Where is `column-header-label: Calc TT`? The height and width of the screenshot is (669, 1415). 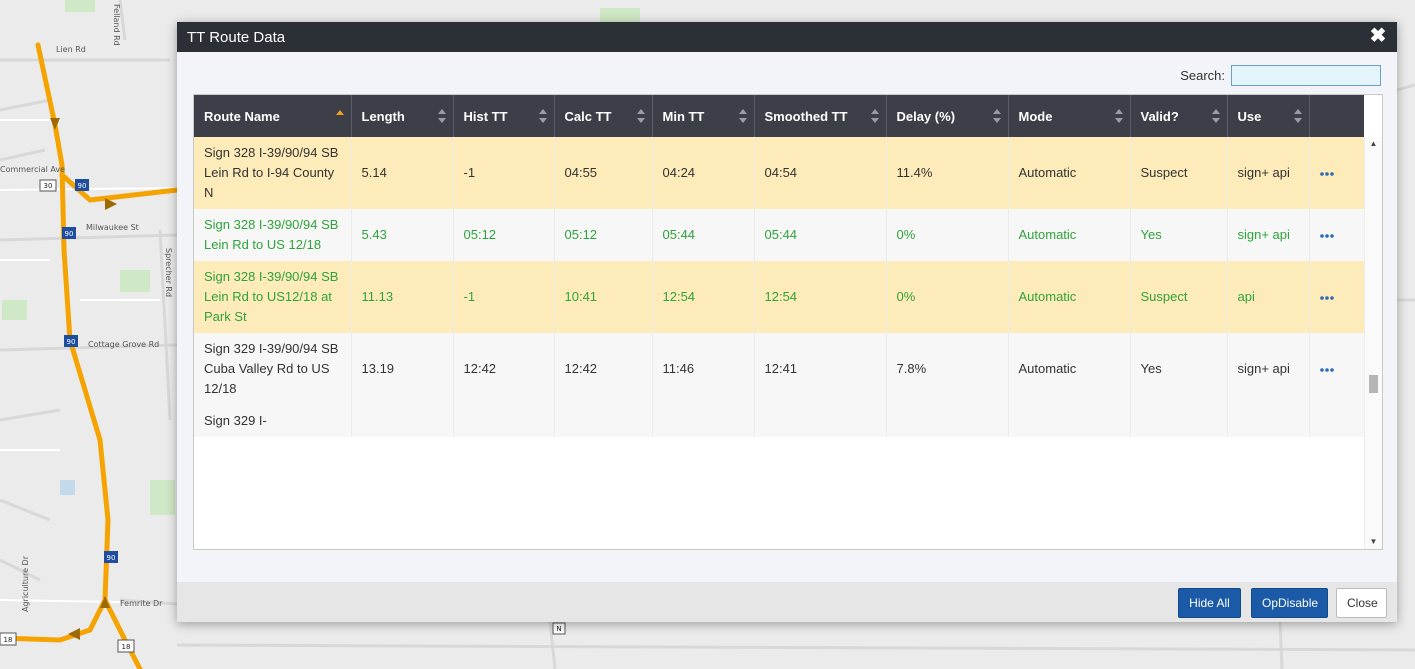
column-header-label: Calc TT is located at coordinates (588, 116).